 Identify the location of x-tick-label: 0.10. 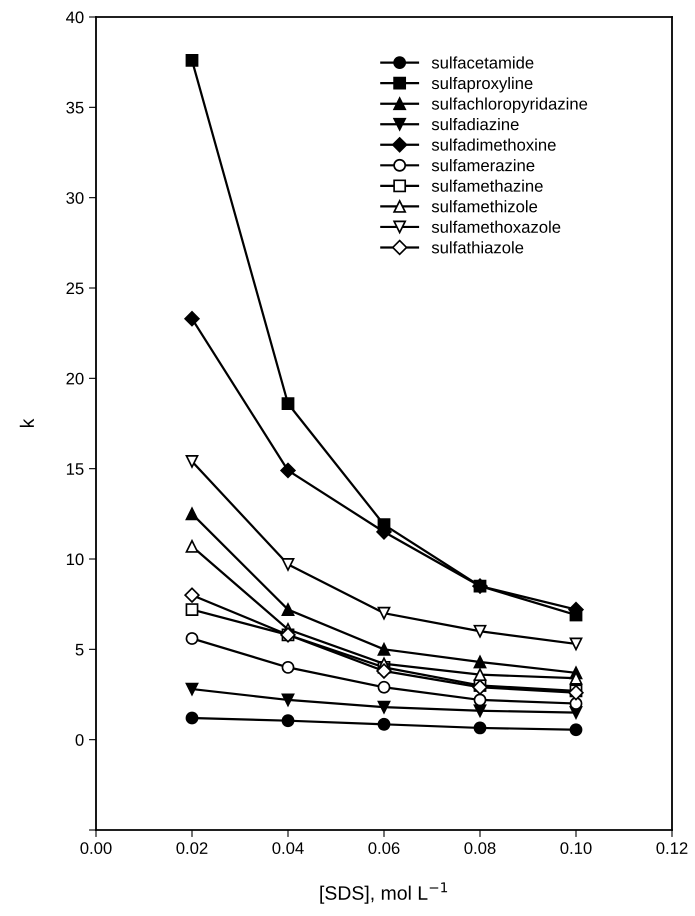
(576, 848).